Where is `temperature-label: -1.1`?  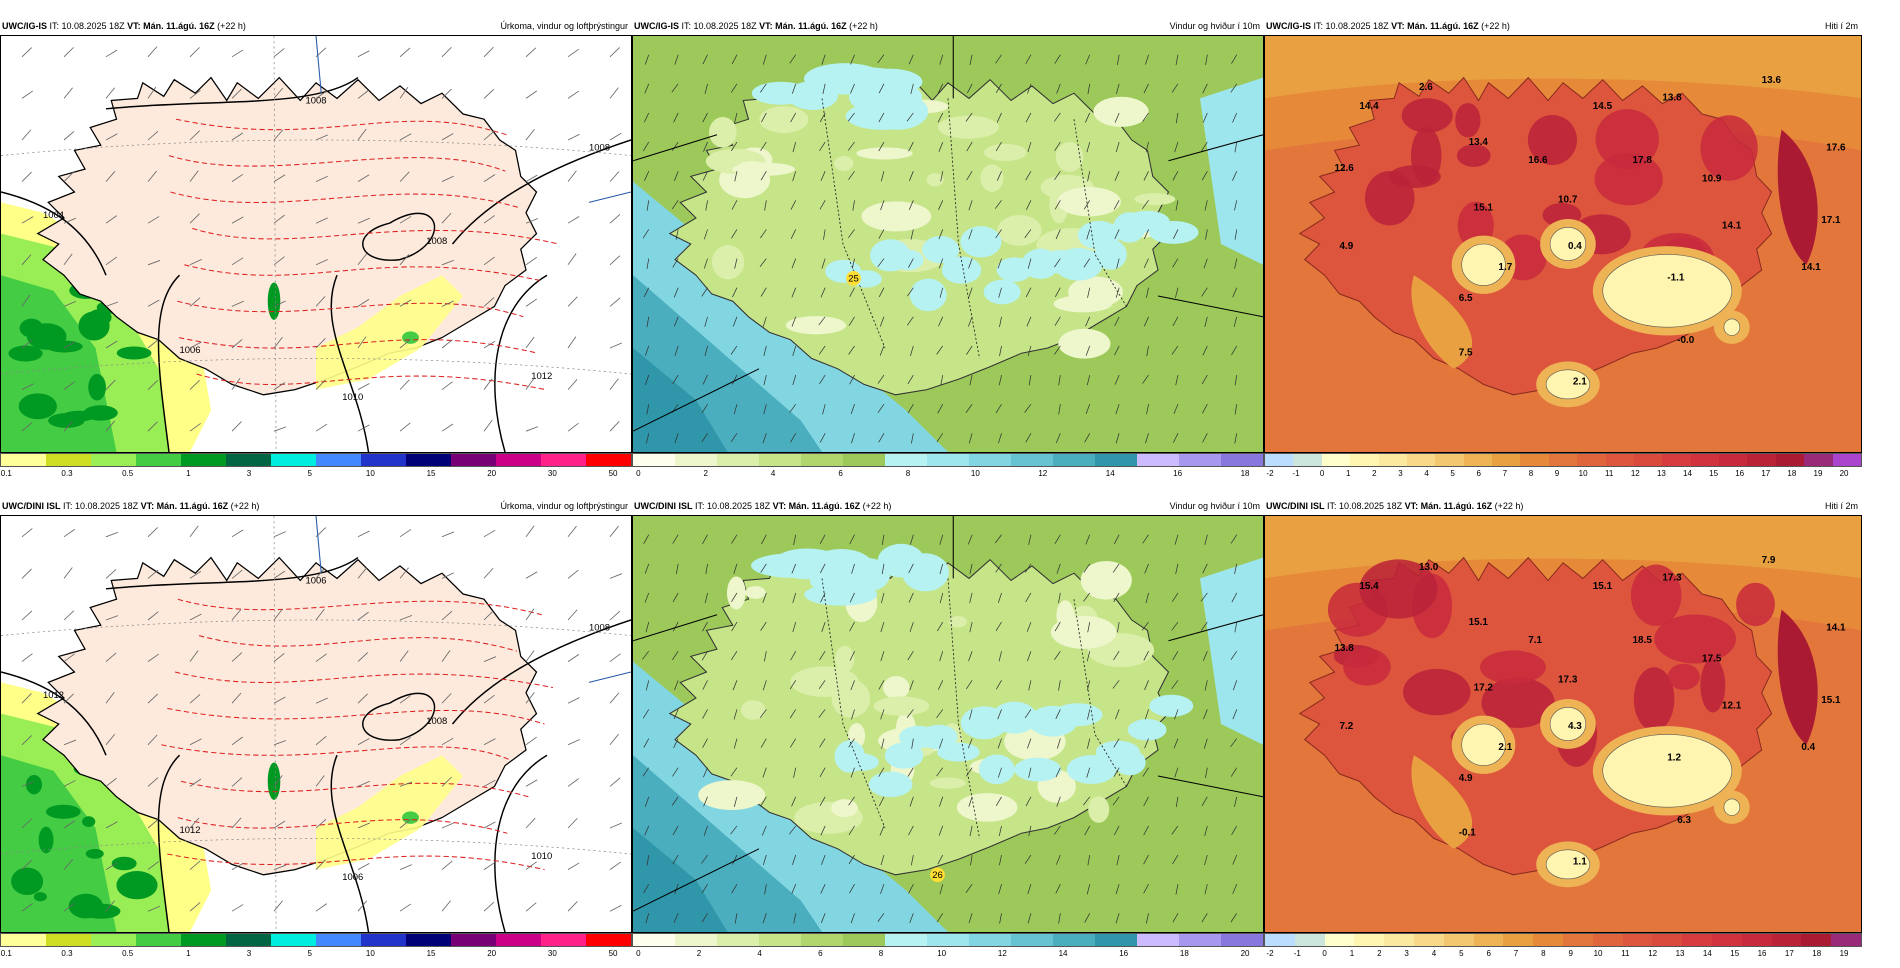
temperature-label: -1.1 is located at coordinates (1675, 277).